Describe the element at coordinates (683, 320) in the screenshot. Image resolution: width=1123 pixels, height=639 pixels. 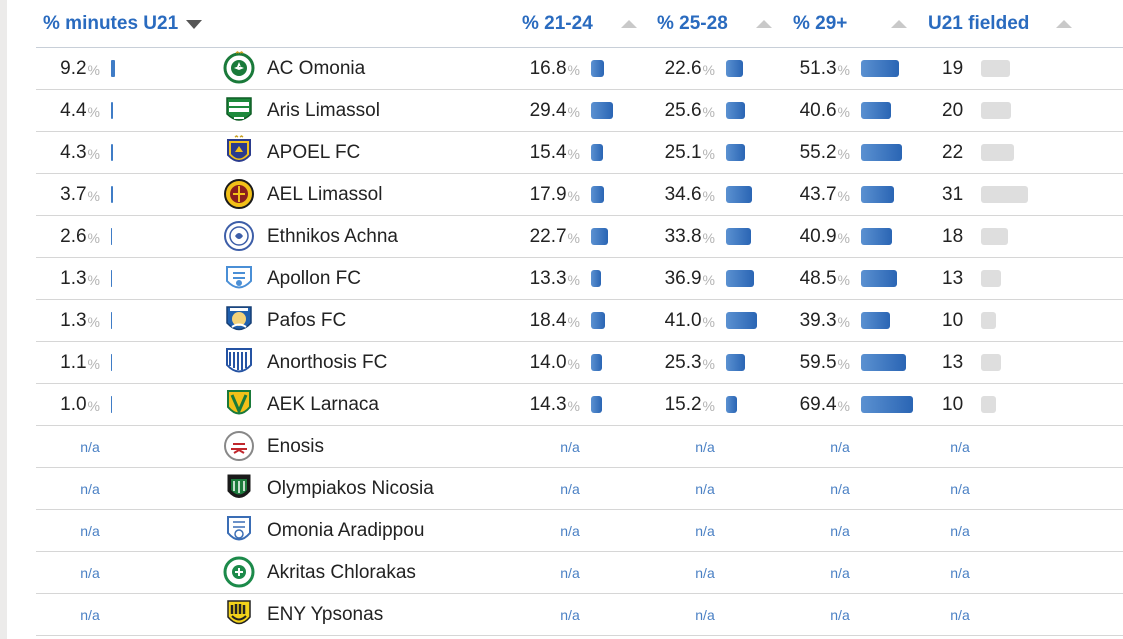
I see `age-25-28-cell-value: 41.0` at that location.